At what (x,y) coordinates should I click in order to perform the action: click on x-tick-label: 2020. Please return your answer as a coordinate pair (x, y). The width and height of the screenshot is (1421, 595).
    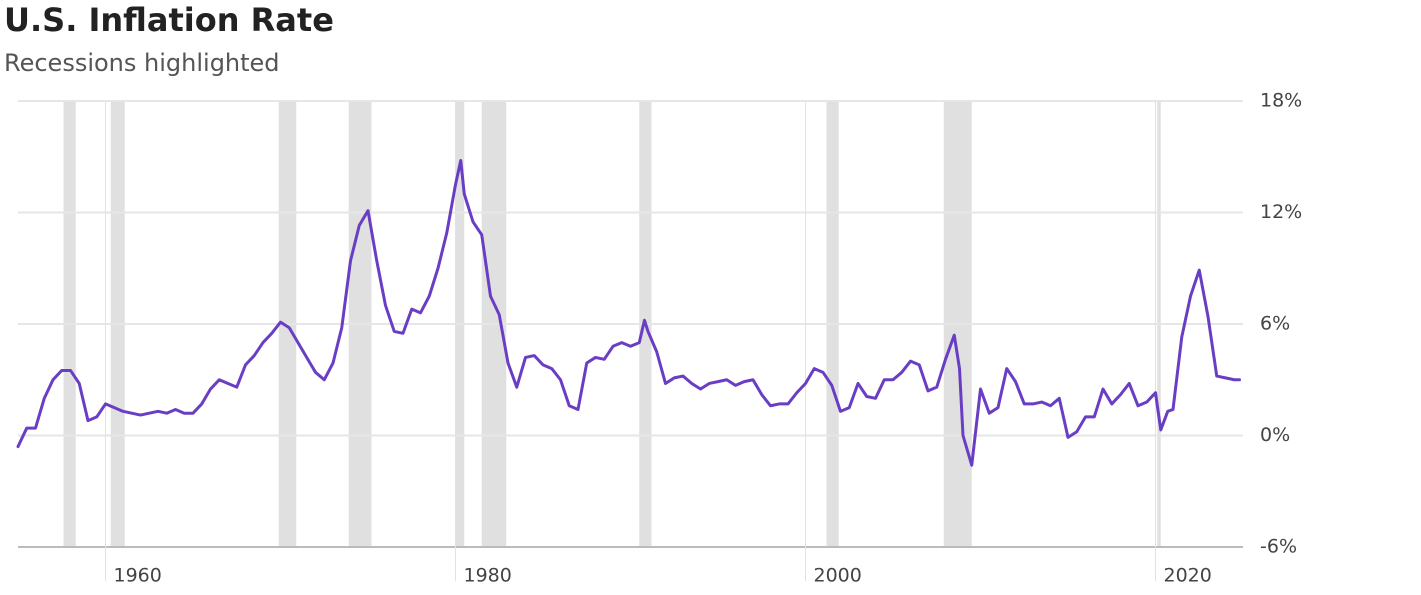
    Looking at the image, I should click on (1188, 576).